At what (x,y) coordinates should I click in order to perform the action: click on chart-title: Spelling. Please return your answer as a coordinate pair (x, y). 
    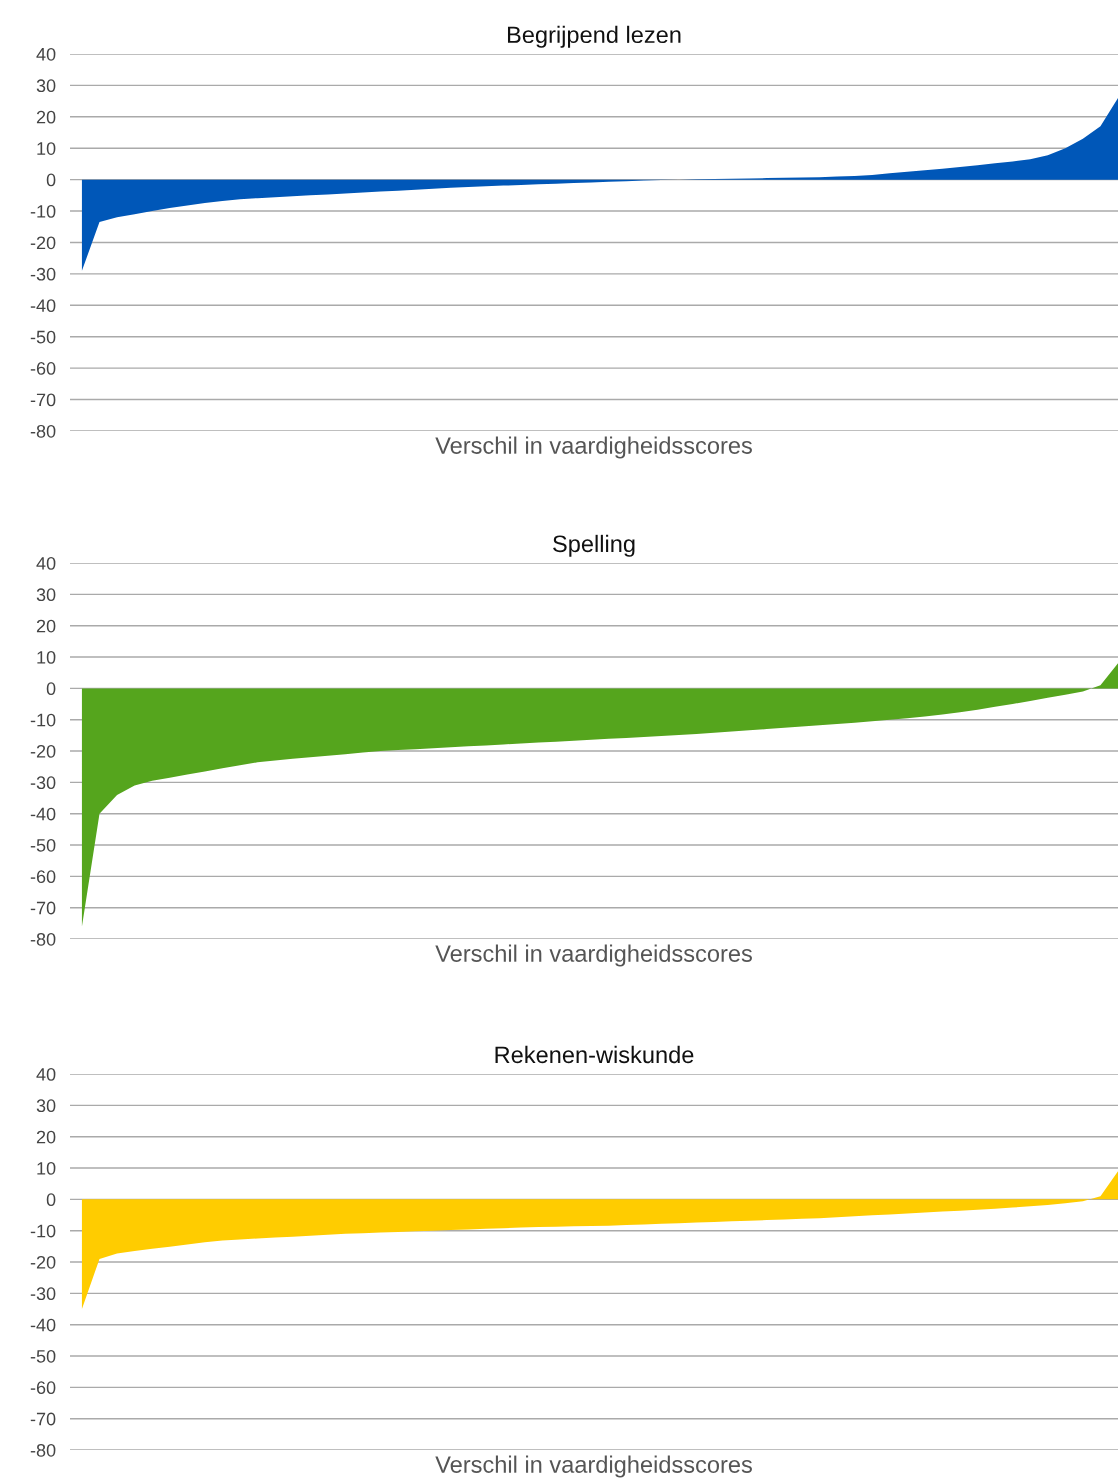
    Looking at the image, I should click on (594, 545).